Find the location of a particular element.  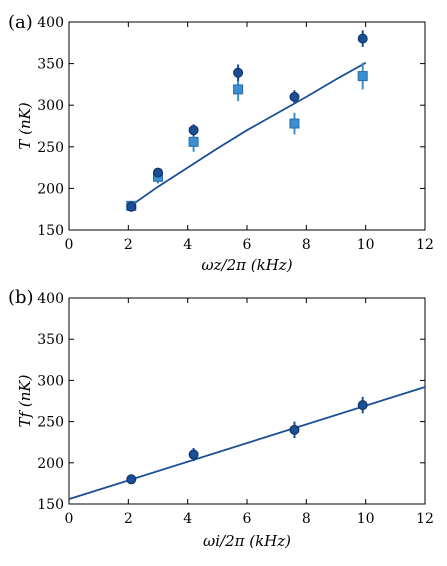

y-axis-label: T (nK) is located at coordinates (25, 125).